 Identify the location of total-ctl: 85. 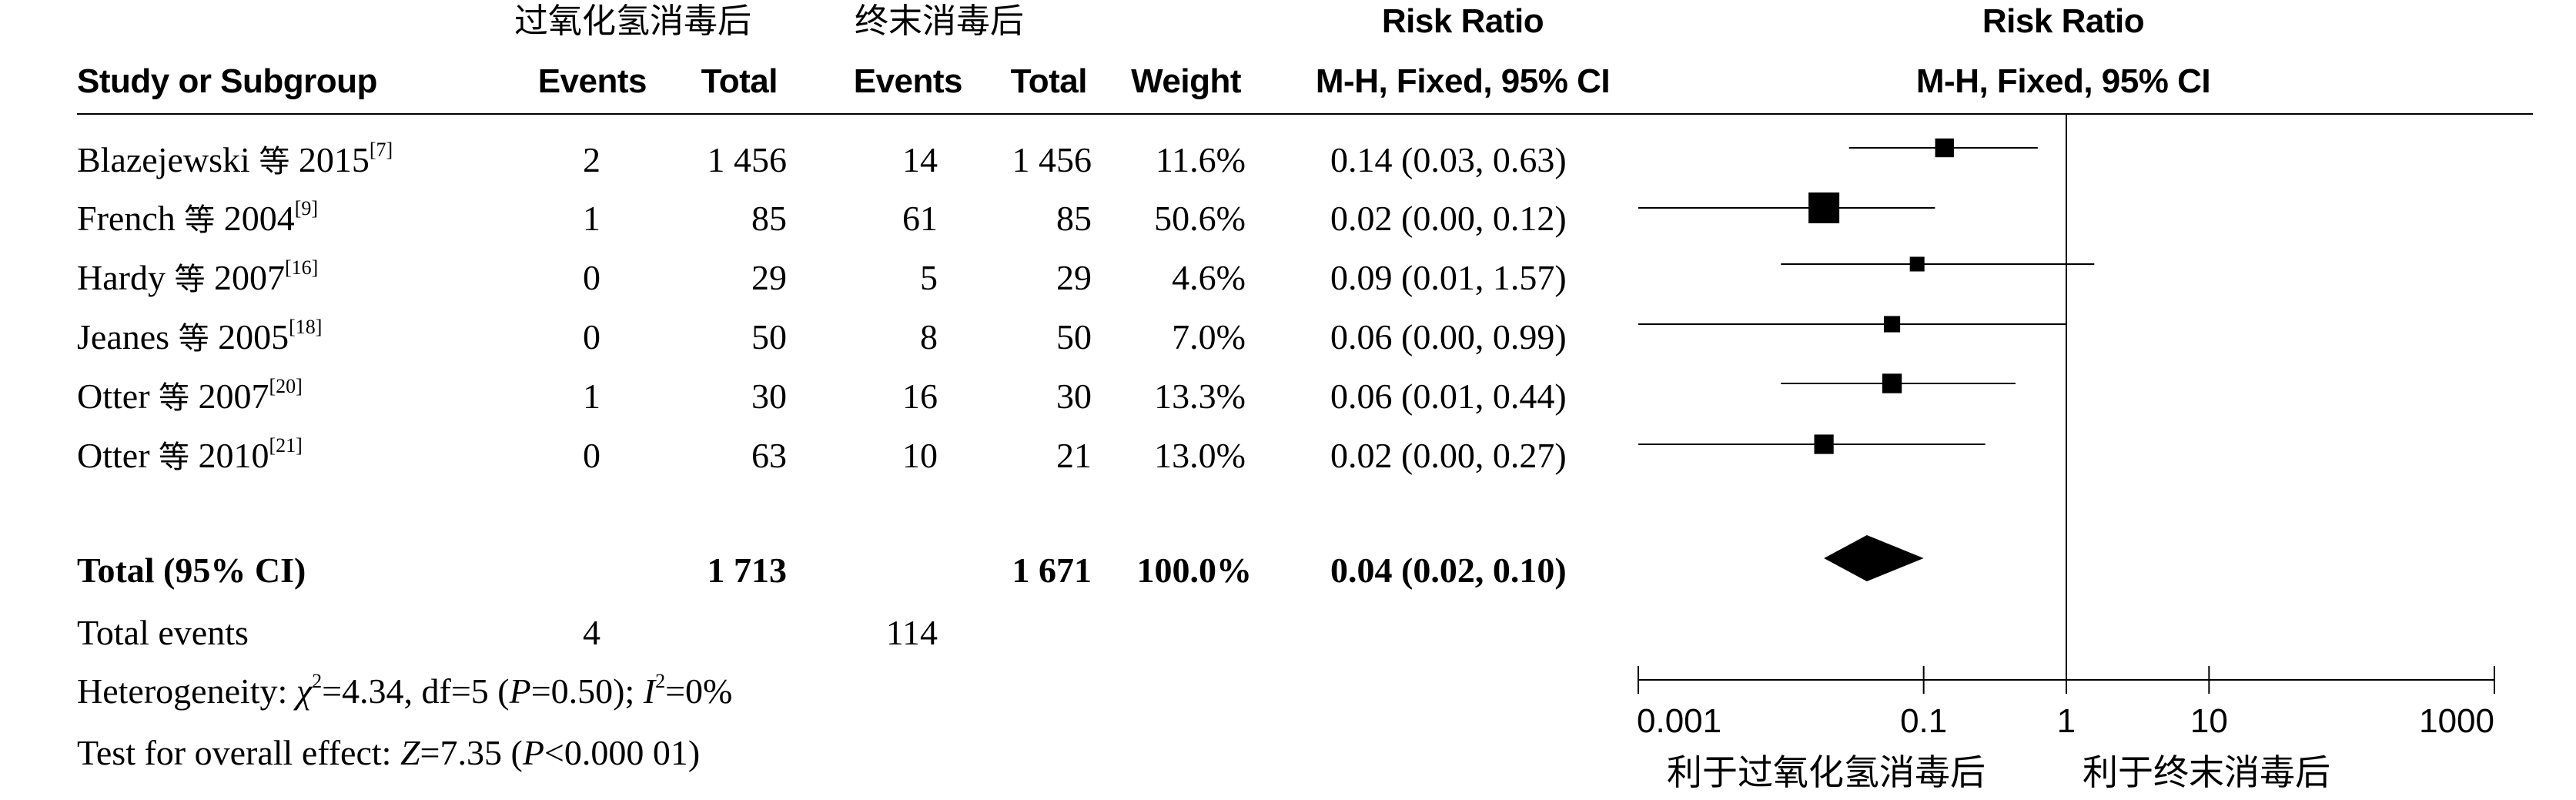
(1074, 218).